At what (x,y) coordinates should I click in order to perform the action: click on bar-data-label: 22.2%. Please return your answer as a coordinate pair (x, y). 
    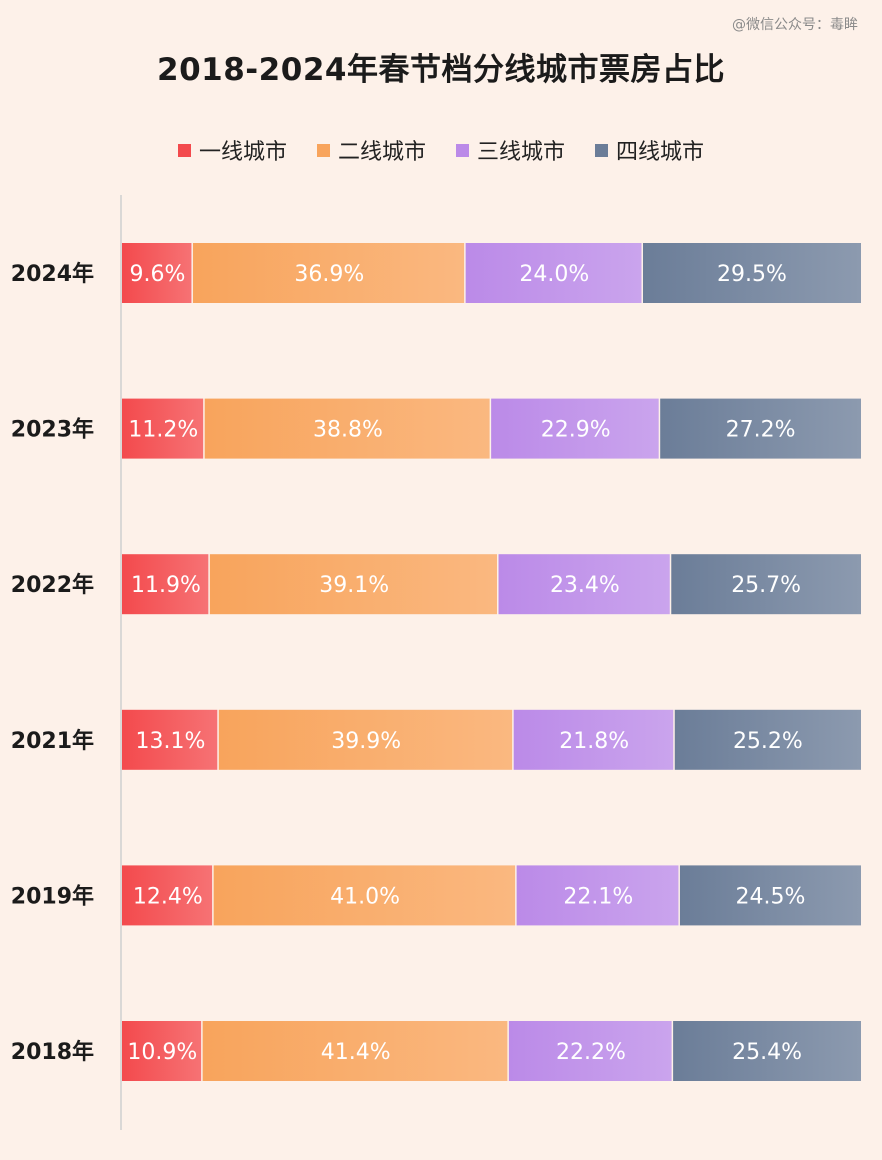
    Looking at the image, I should click on (591, 1052).